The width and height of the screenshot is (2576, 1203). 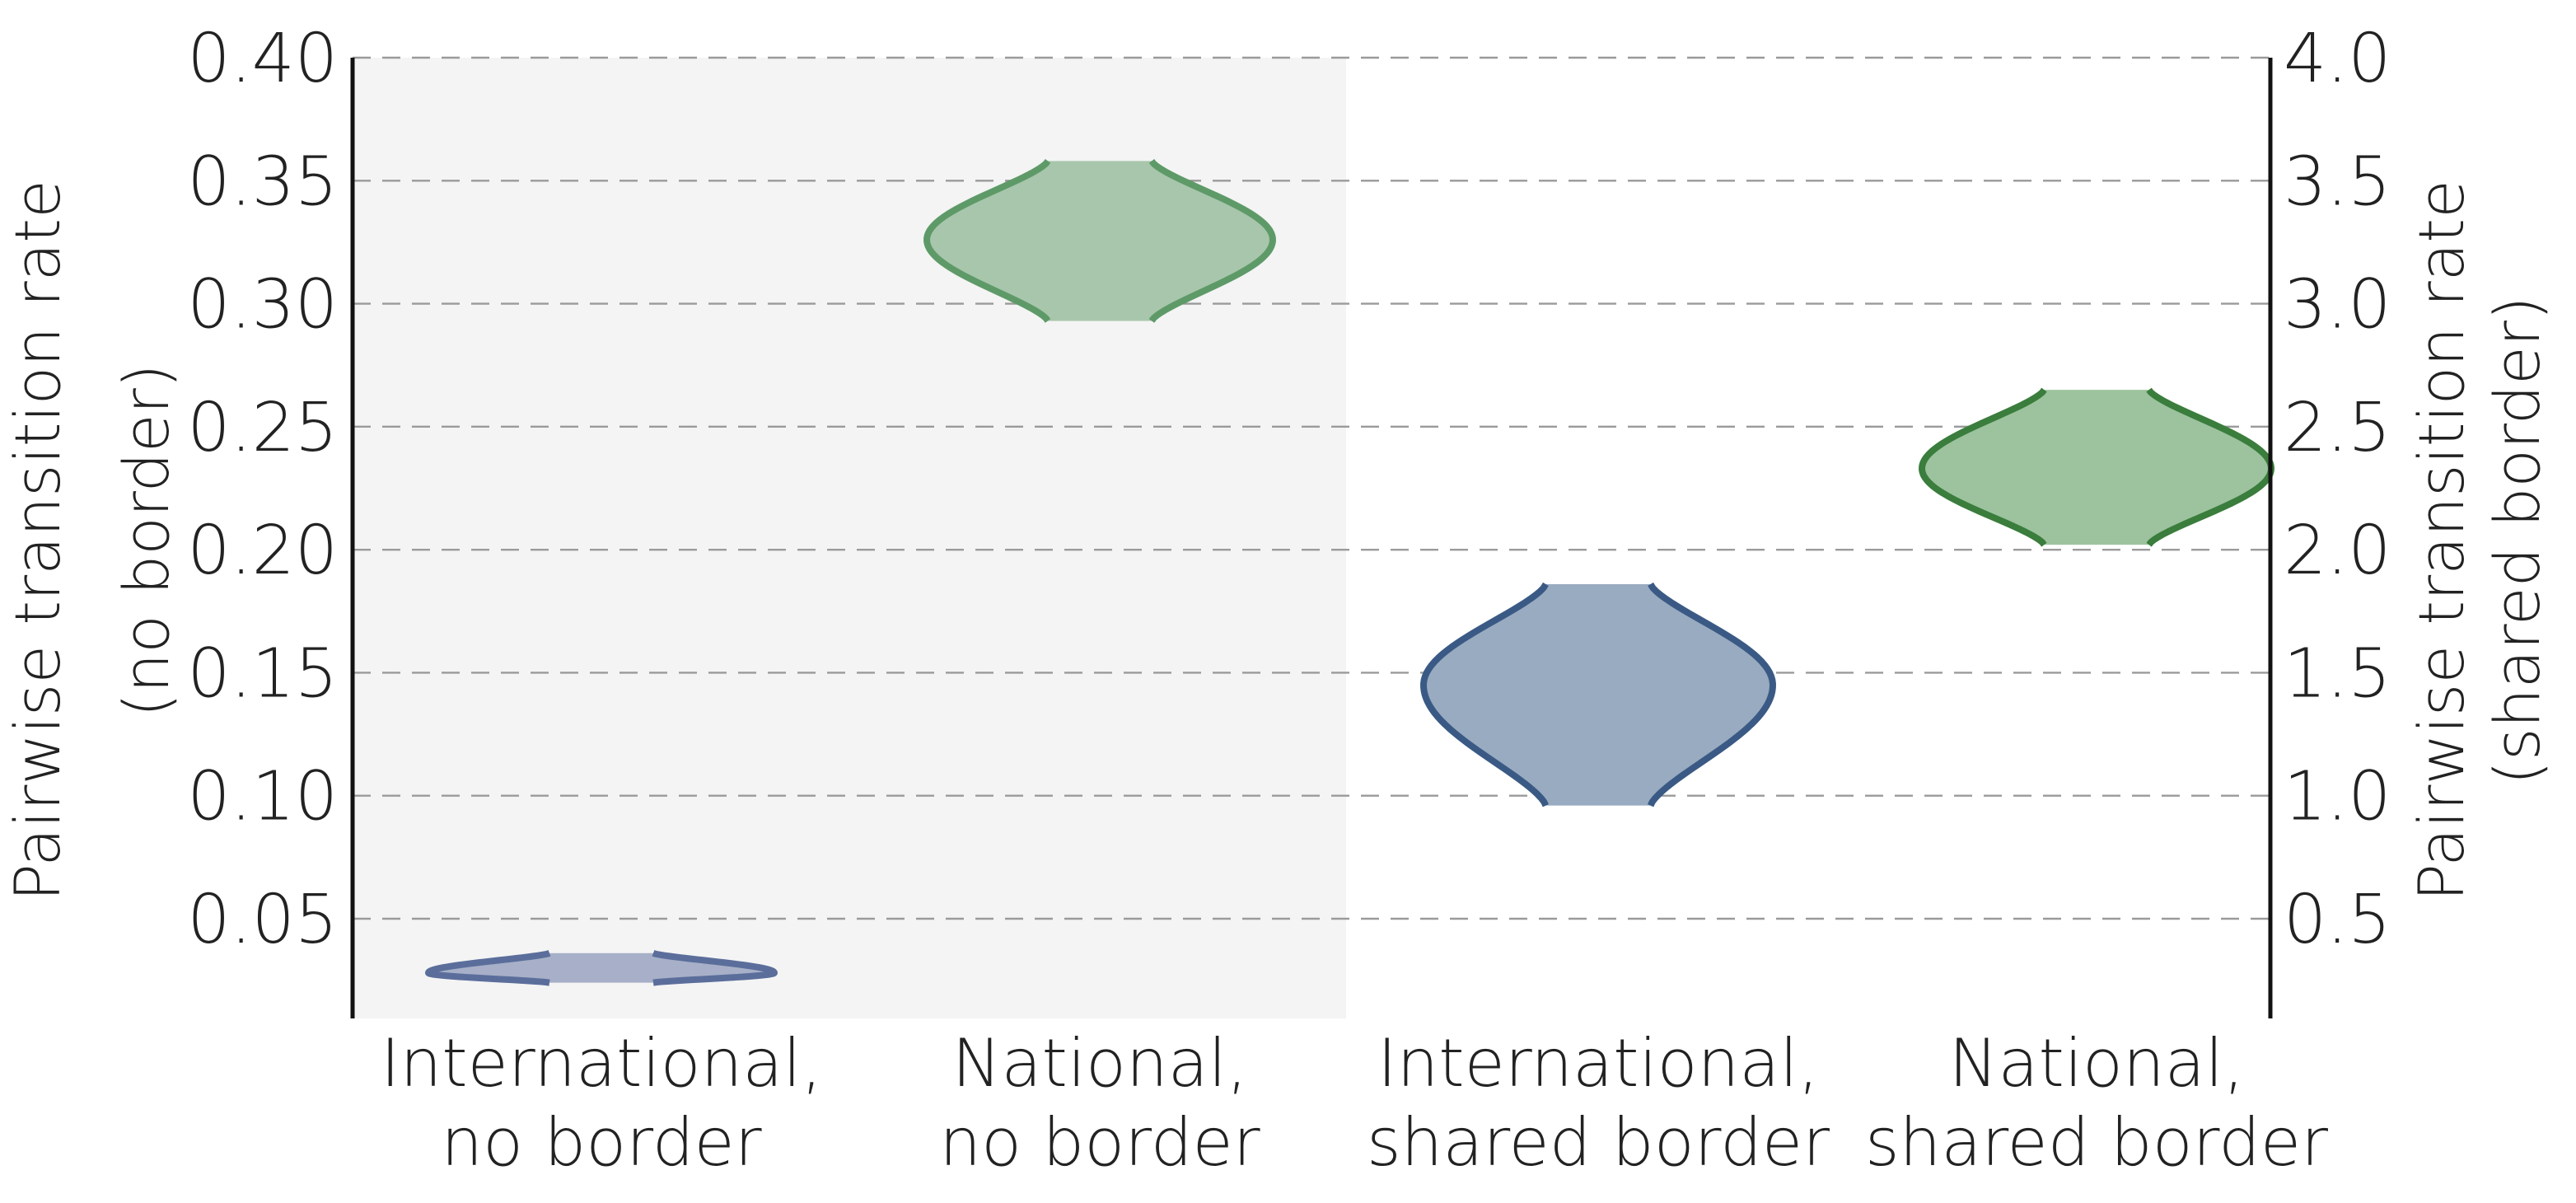 I want to click on left-axis-title-line2: (no border), so click(x=146, y=540).